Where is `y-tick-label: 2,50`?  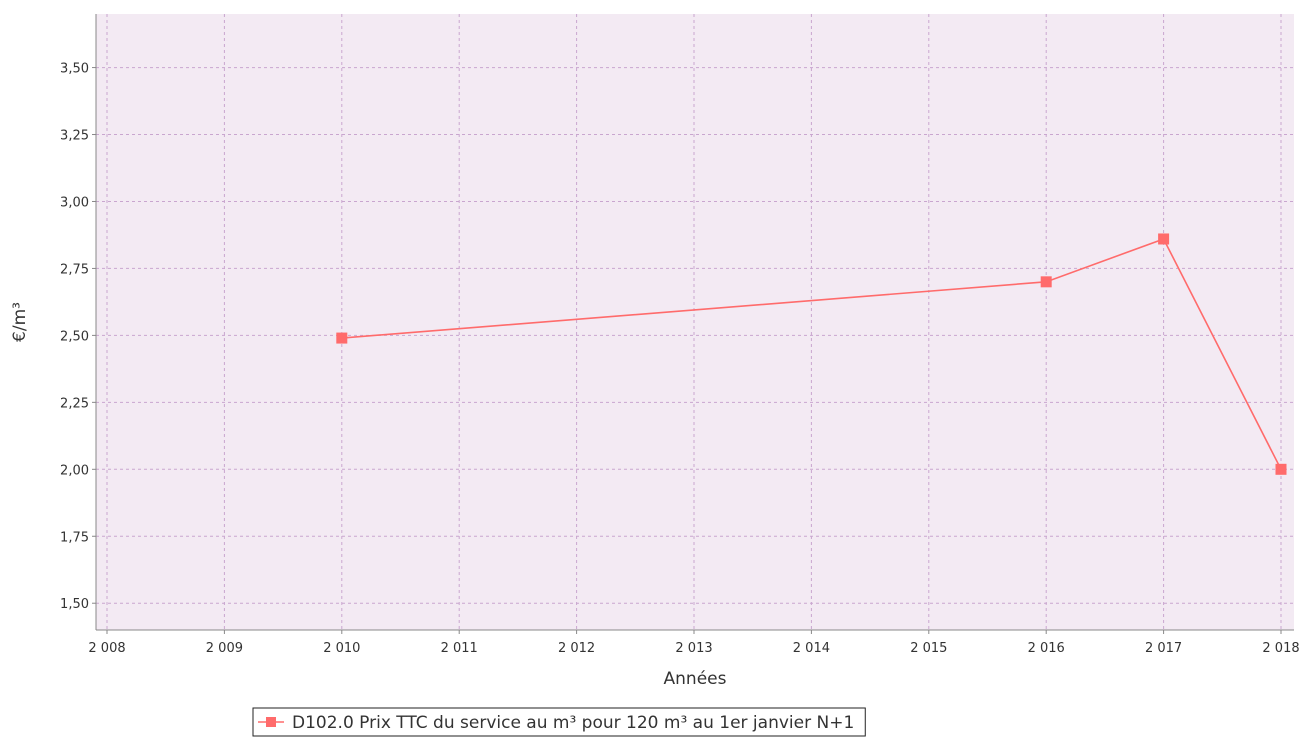 y-tick-label: 2,50 is located at coordinates (74, 336).